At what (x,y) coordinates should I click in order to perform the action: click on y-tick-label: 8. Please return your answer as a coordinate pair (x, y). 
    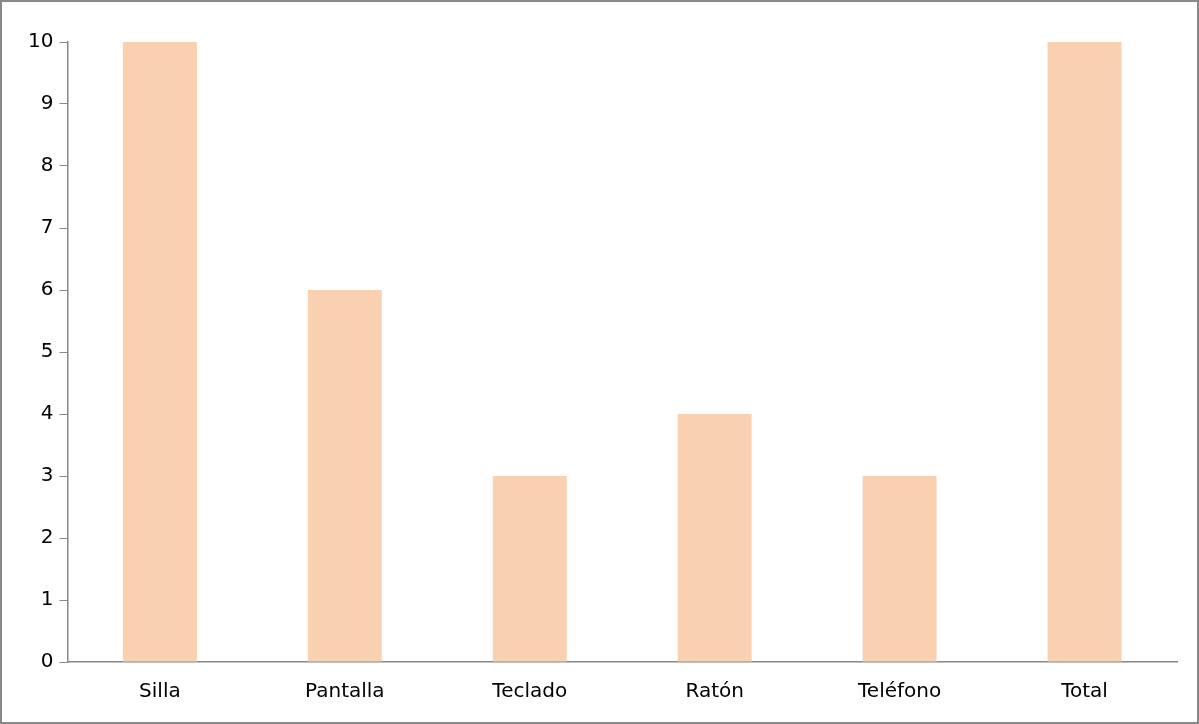
    Looking at the image, I should click on (47, 164).